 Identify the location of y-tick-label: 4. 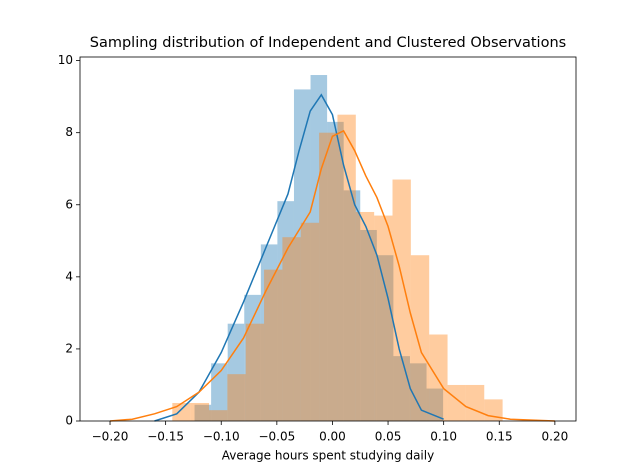
(69, 276).